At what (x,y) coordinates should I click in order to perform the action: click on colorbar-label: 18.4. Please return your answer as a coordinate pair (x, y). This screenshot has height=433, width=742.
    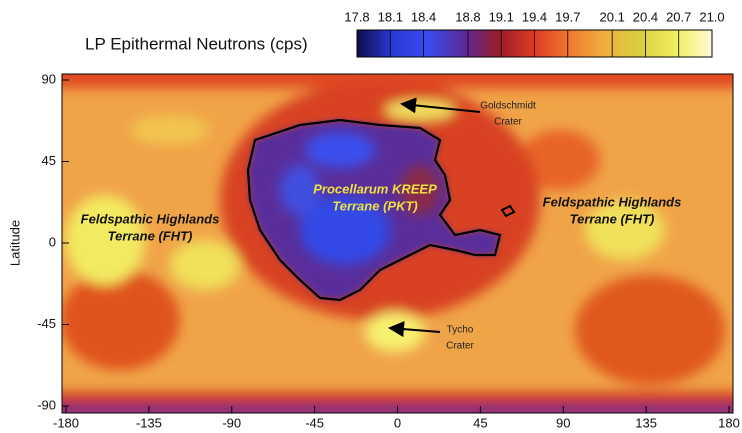
    Looking at the image, I should click on (423, 16).